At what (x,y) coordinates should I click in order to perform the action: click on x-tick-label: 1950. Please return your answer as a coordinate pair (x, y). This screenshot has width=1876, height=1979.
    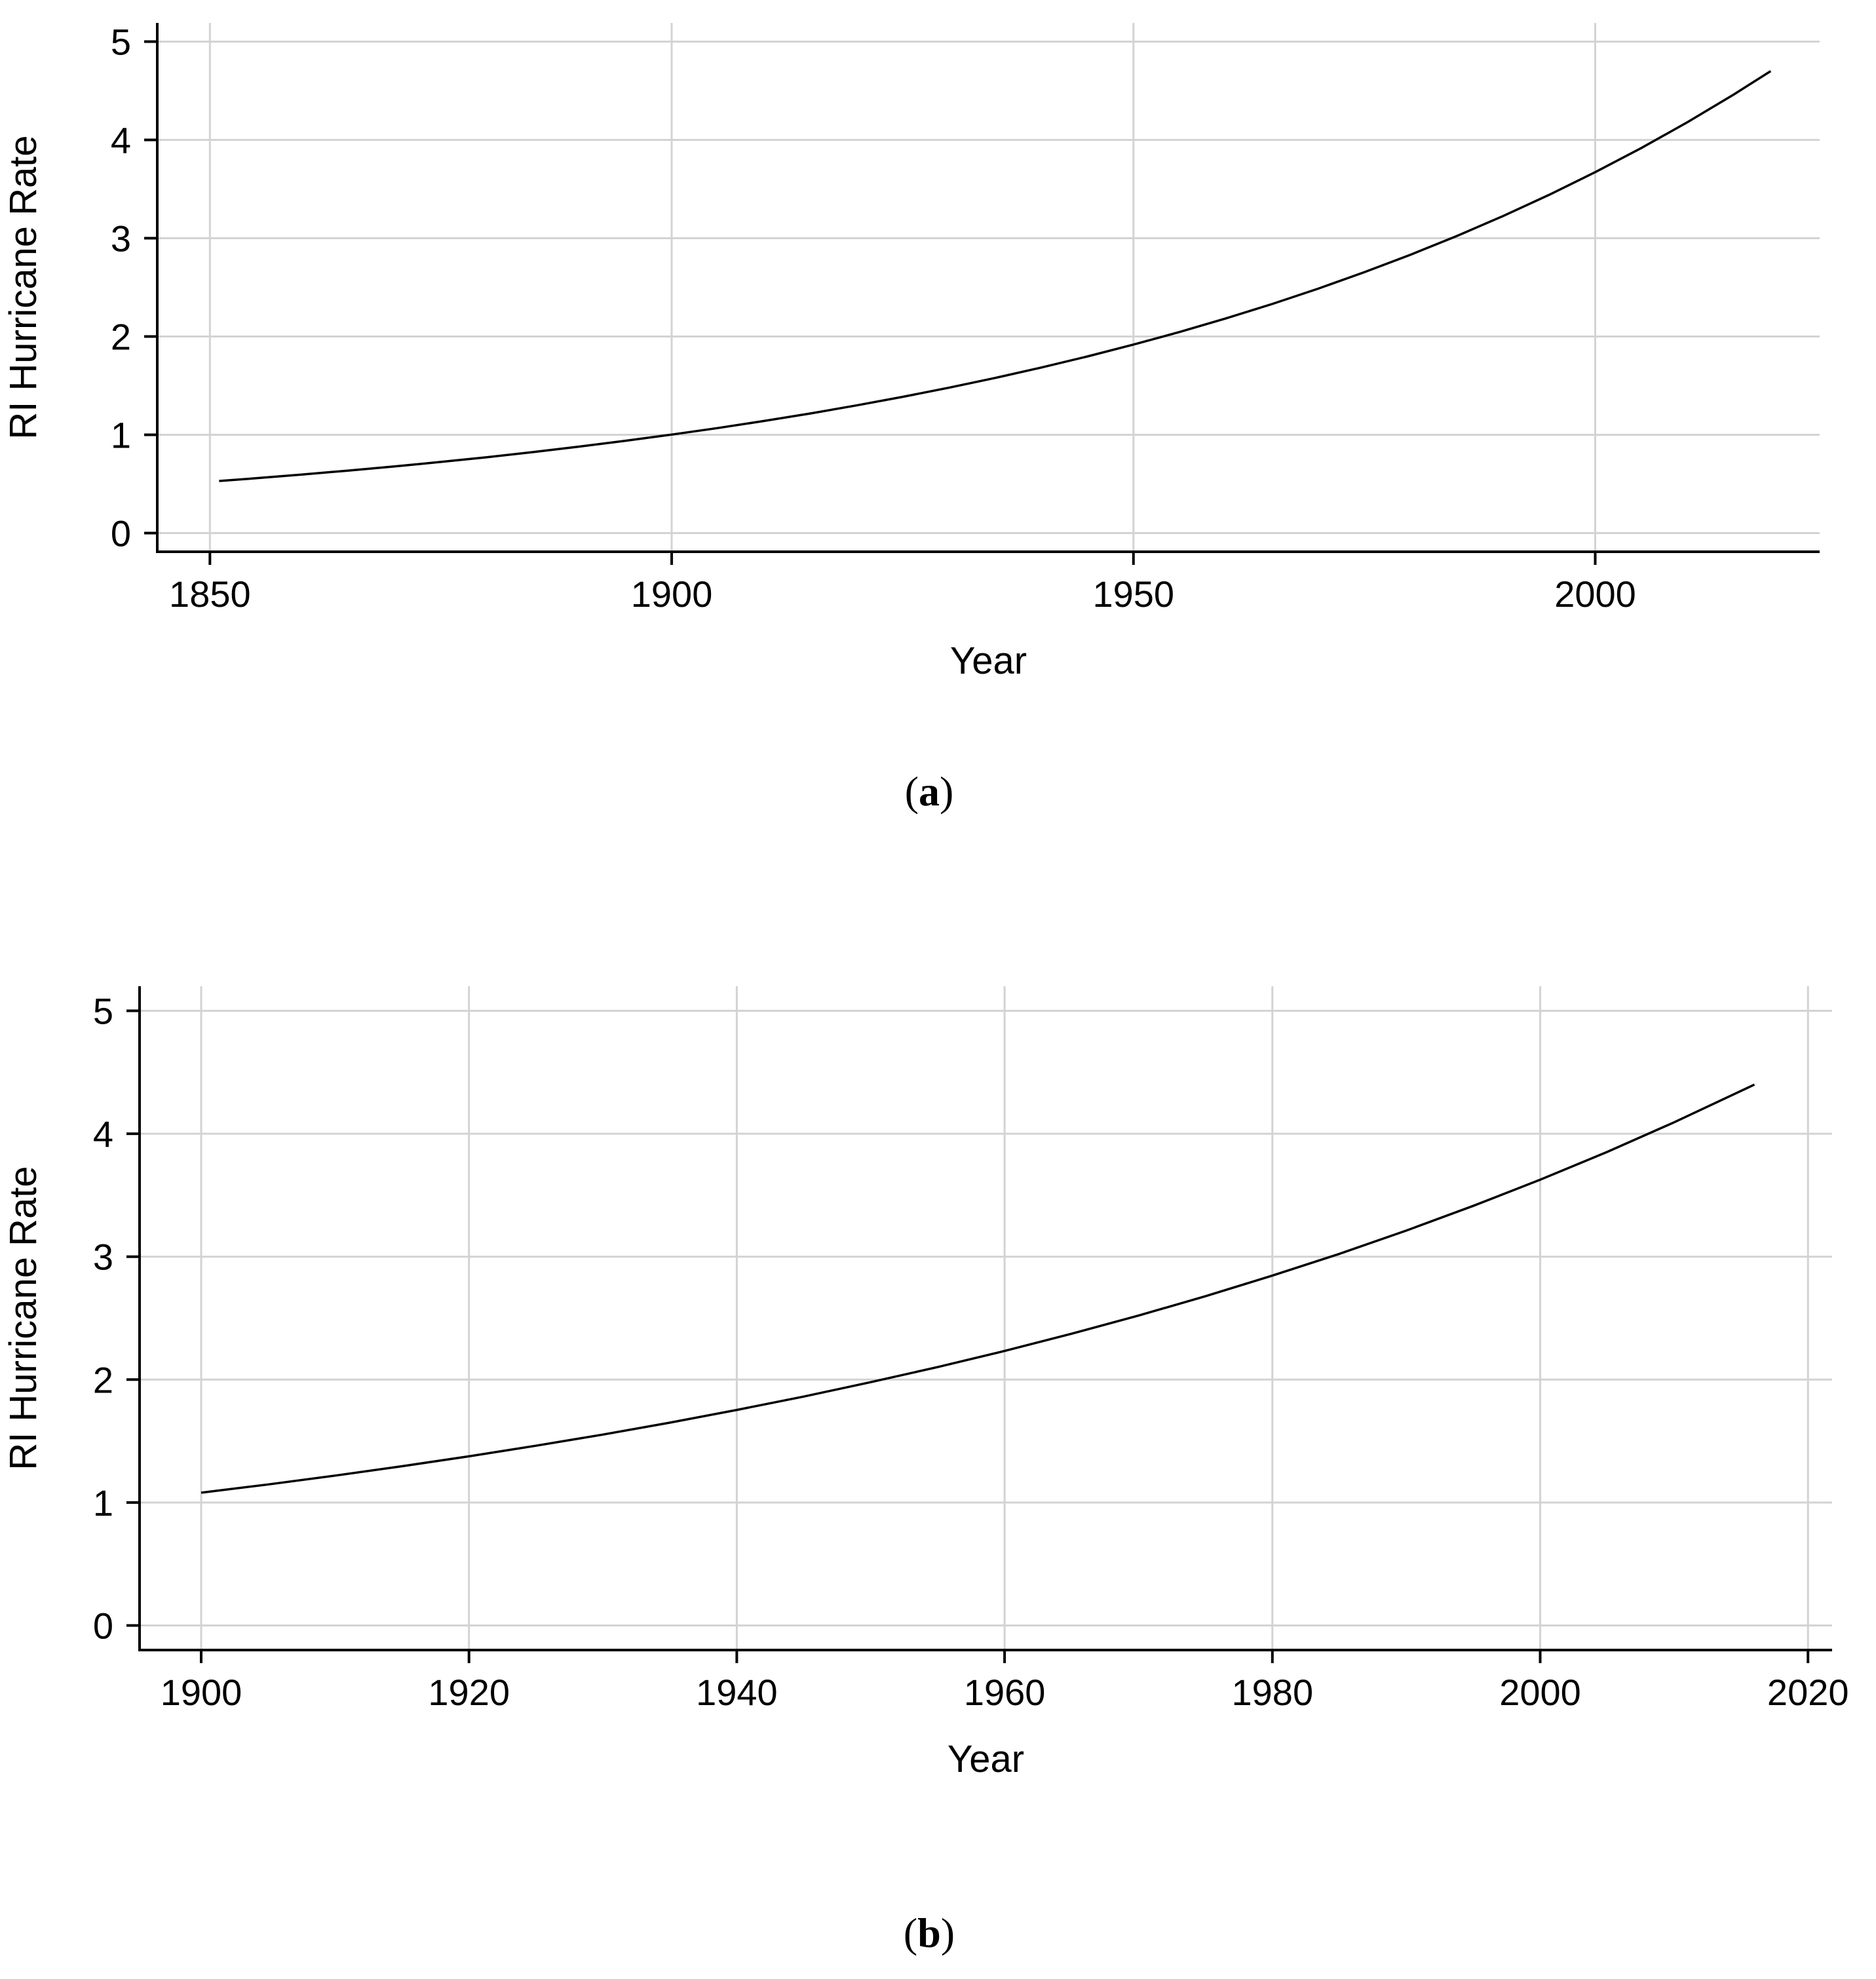
    Looking at the image, I should click on (1133, 594).